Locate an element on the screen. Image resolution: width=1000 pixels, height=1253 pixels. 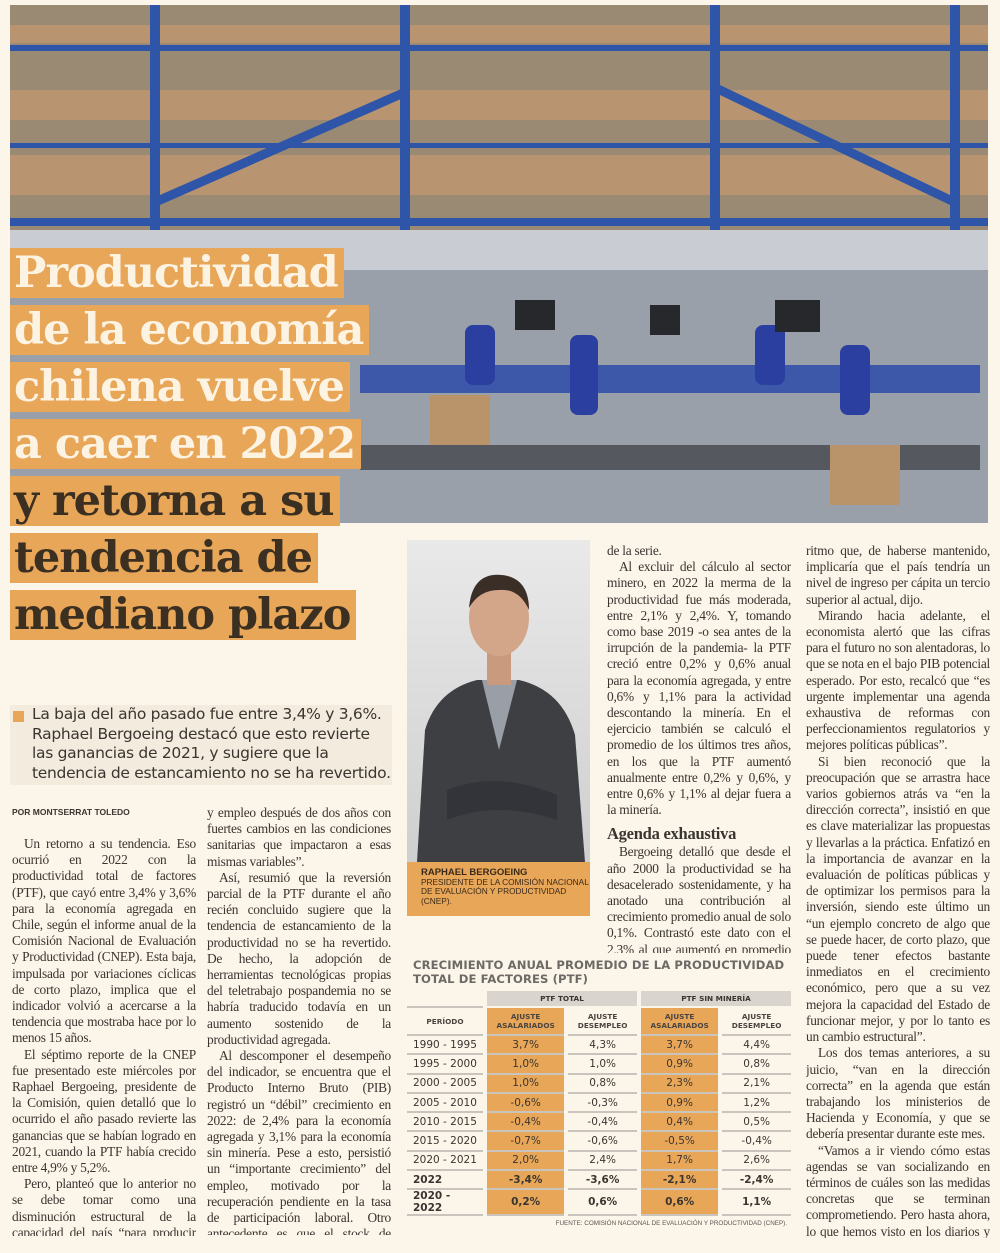
value-cell: -2,4% is located at coordinates (756, 1181).